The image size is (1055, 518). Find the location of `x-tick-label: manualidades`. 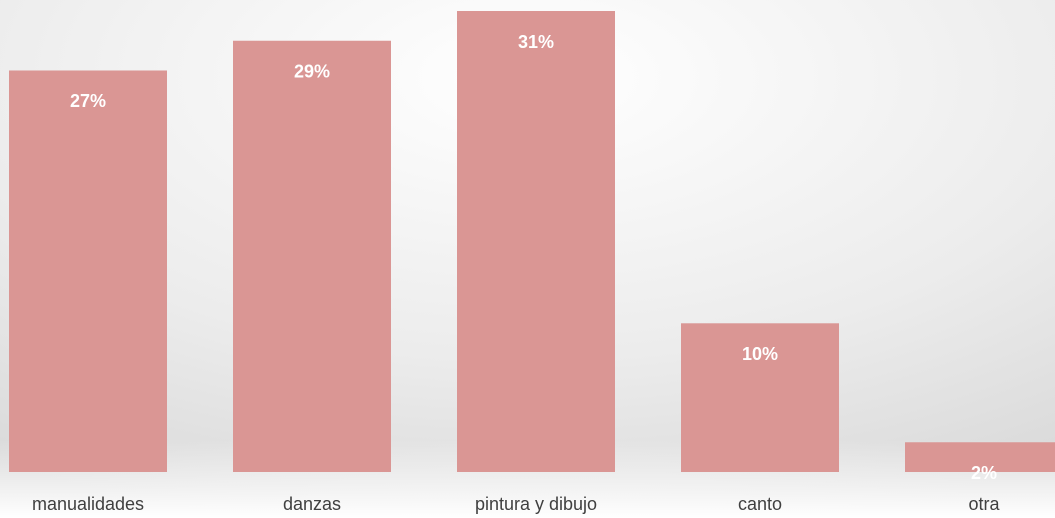

x-tick-label: manualidades is located at coordinates (88, 504).